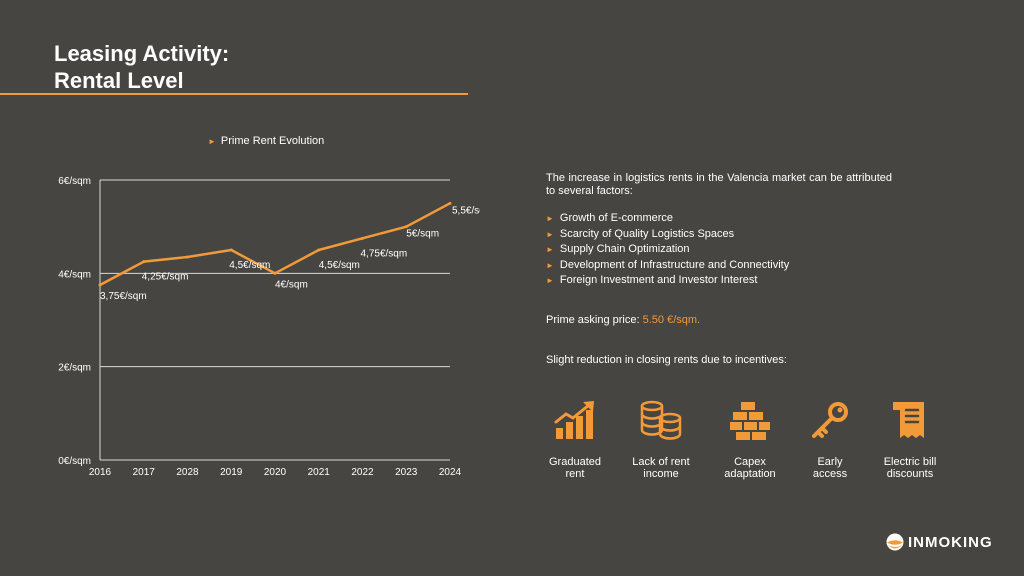  I want to click on x-tick-label: 2019, so click(231, 472).